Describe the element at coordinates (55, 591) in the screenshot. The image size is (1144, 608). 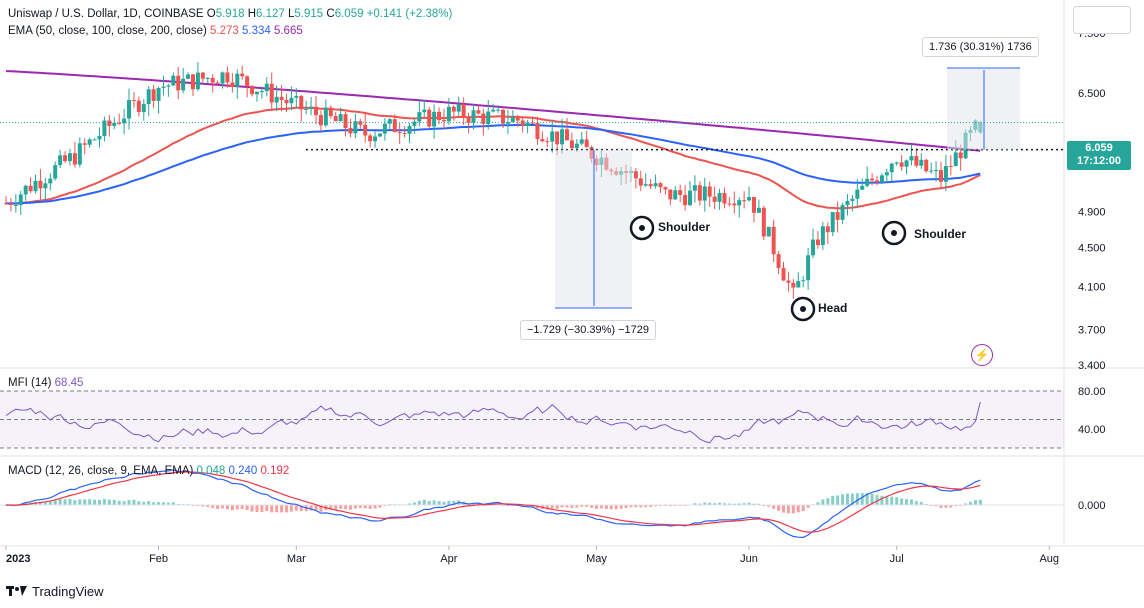
I see `footer-brand: TradingView` at that location.